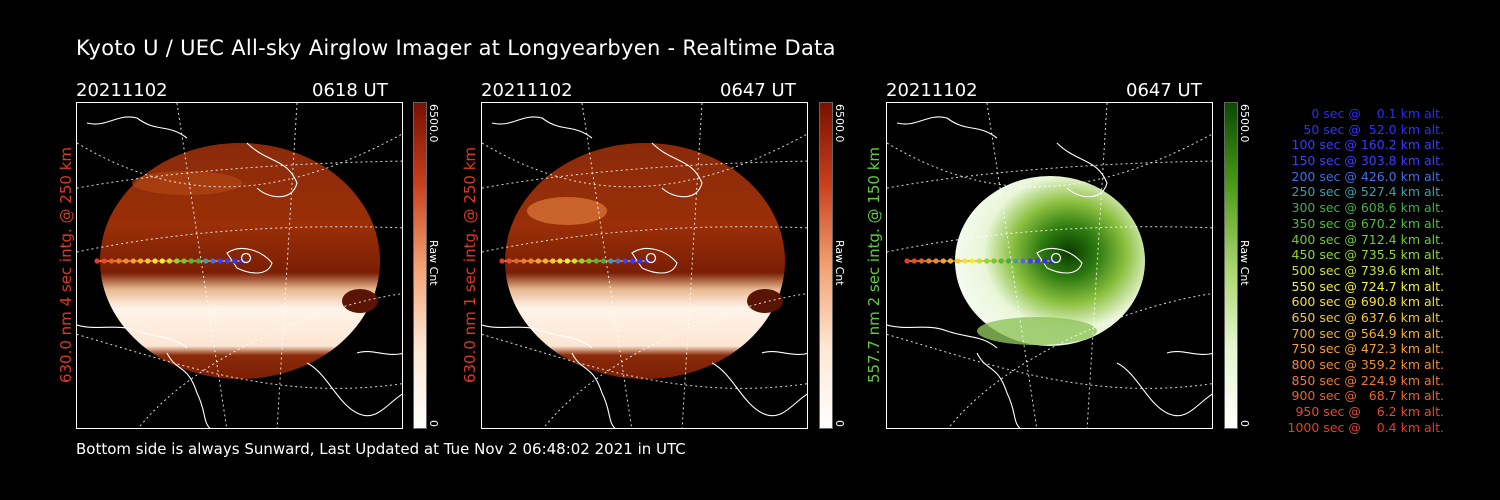 The height and width of the screenshot is (500, 1500). I want to click on panel-1-image, so click(239, 265).